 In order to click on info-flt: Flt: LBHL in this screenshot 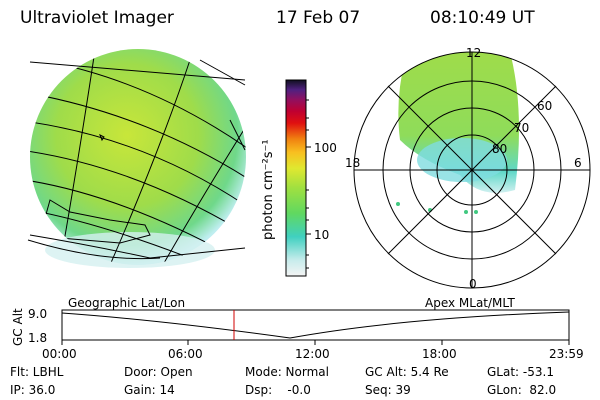, I will do `click(37, 372)`.